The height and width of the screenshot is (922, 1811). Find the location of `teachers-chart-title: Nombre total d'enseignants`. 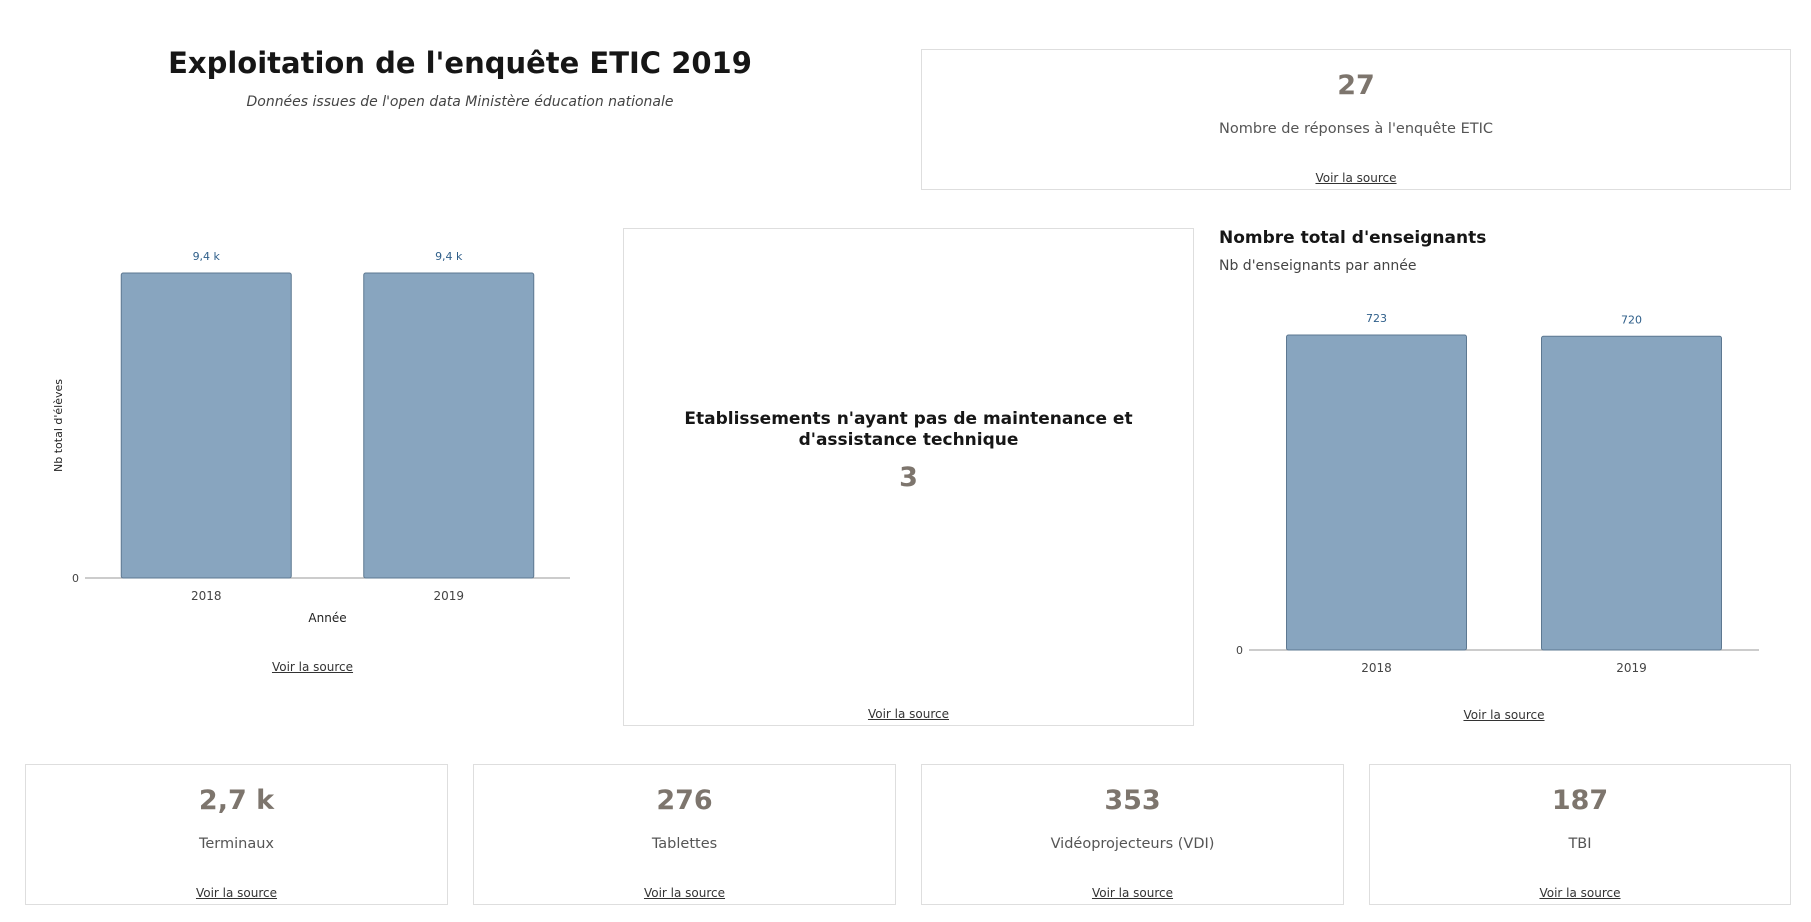

teachers-chart-title: Nombre total d'enseignants is located at coordinates (1353, 238).